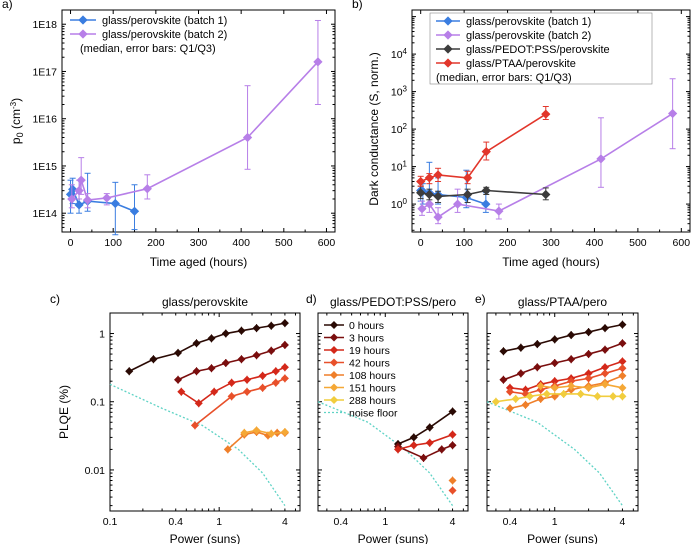 Image resolution: width=700 pixels, height=544 pixels. I want to click on x-tick-label: 4, so click(453, 522).